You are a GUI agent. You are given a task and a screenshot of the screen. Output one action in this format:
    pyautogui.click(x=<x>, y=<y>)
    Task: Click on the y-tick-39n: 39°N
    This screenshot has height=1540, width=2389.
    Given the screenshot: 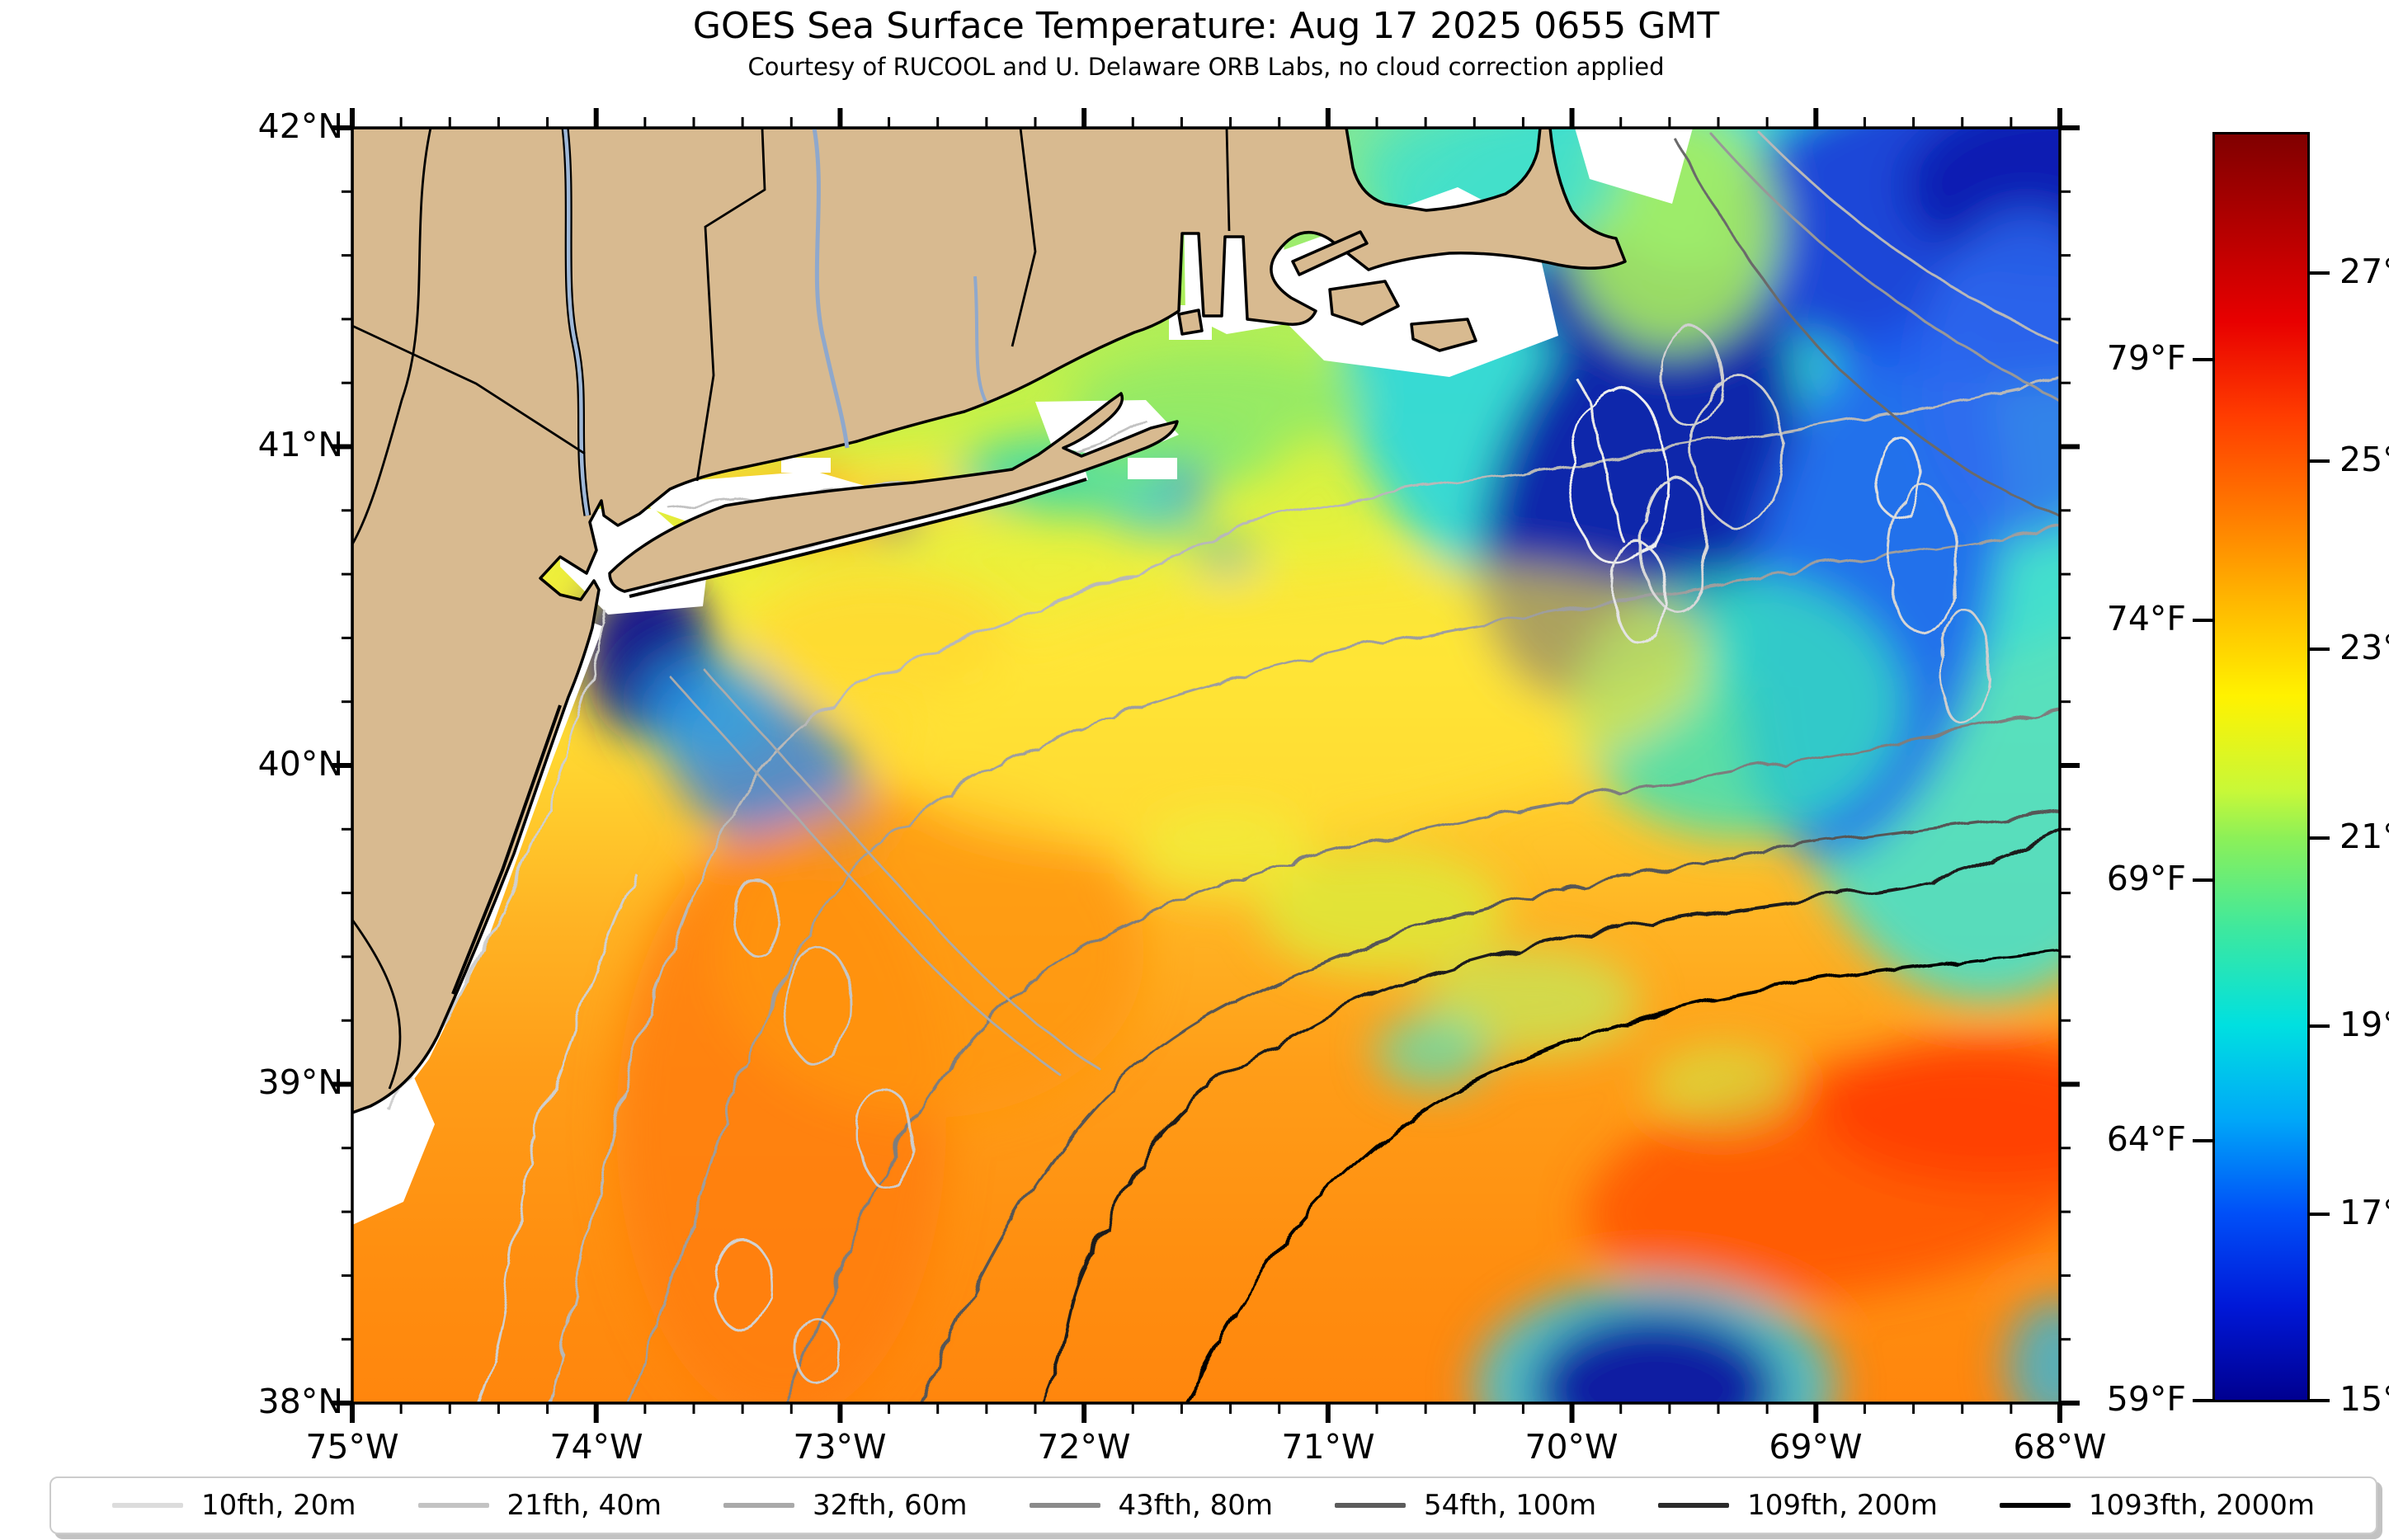 What is the action you would take?
    pyautogui.click(x=300, y=1082)
    